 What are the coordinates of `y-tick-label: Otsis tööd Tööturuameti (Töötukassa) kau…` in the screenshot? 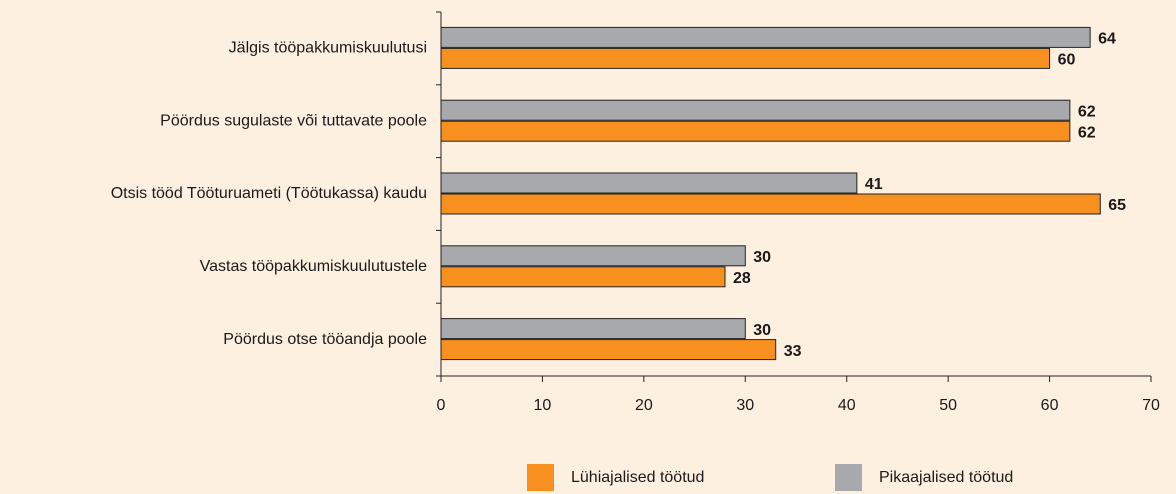 It's located at (269, 193).